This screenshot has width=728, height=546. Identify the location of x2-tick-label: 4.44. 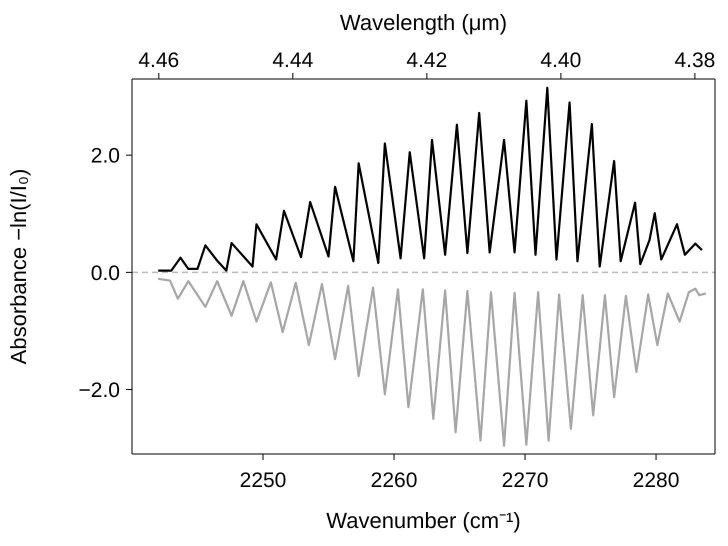
(293, 60).